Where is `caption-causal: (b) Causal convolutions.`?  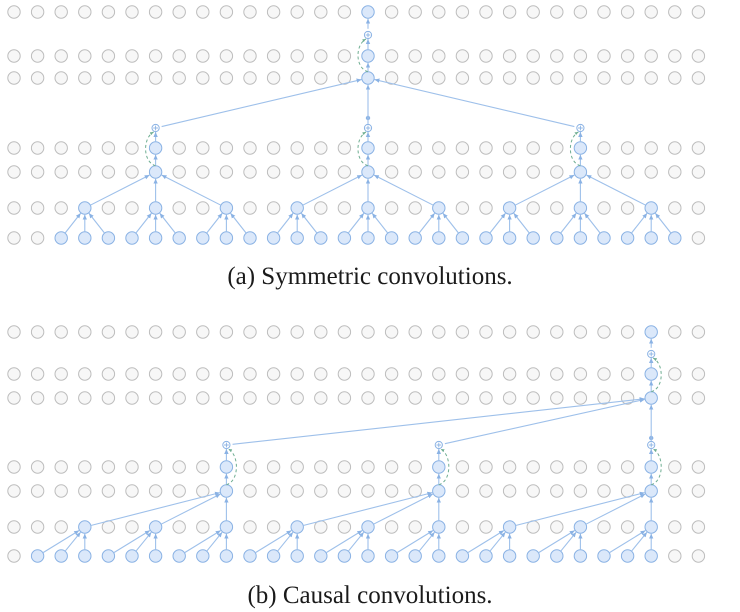 caption-causal: (b) Causal convolutions. is located at coordinates (370, 595).